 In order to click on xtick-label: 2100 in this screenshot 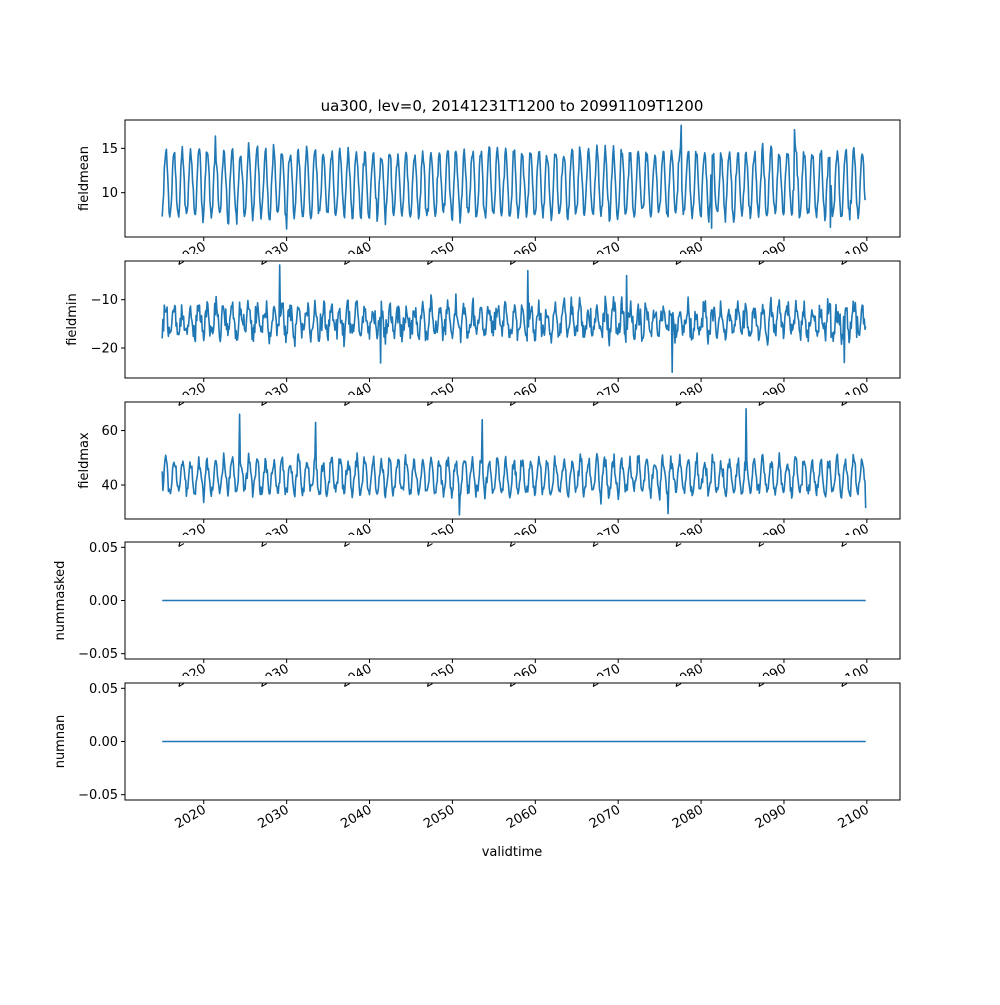, I will do `click(854, 817)`.